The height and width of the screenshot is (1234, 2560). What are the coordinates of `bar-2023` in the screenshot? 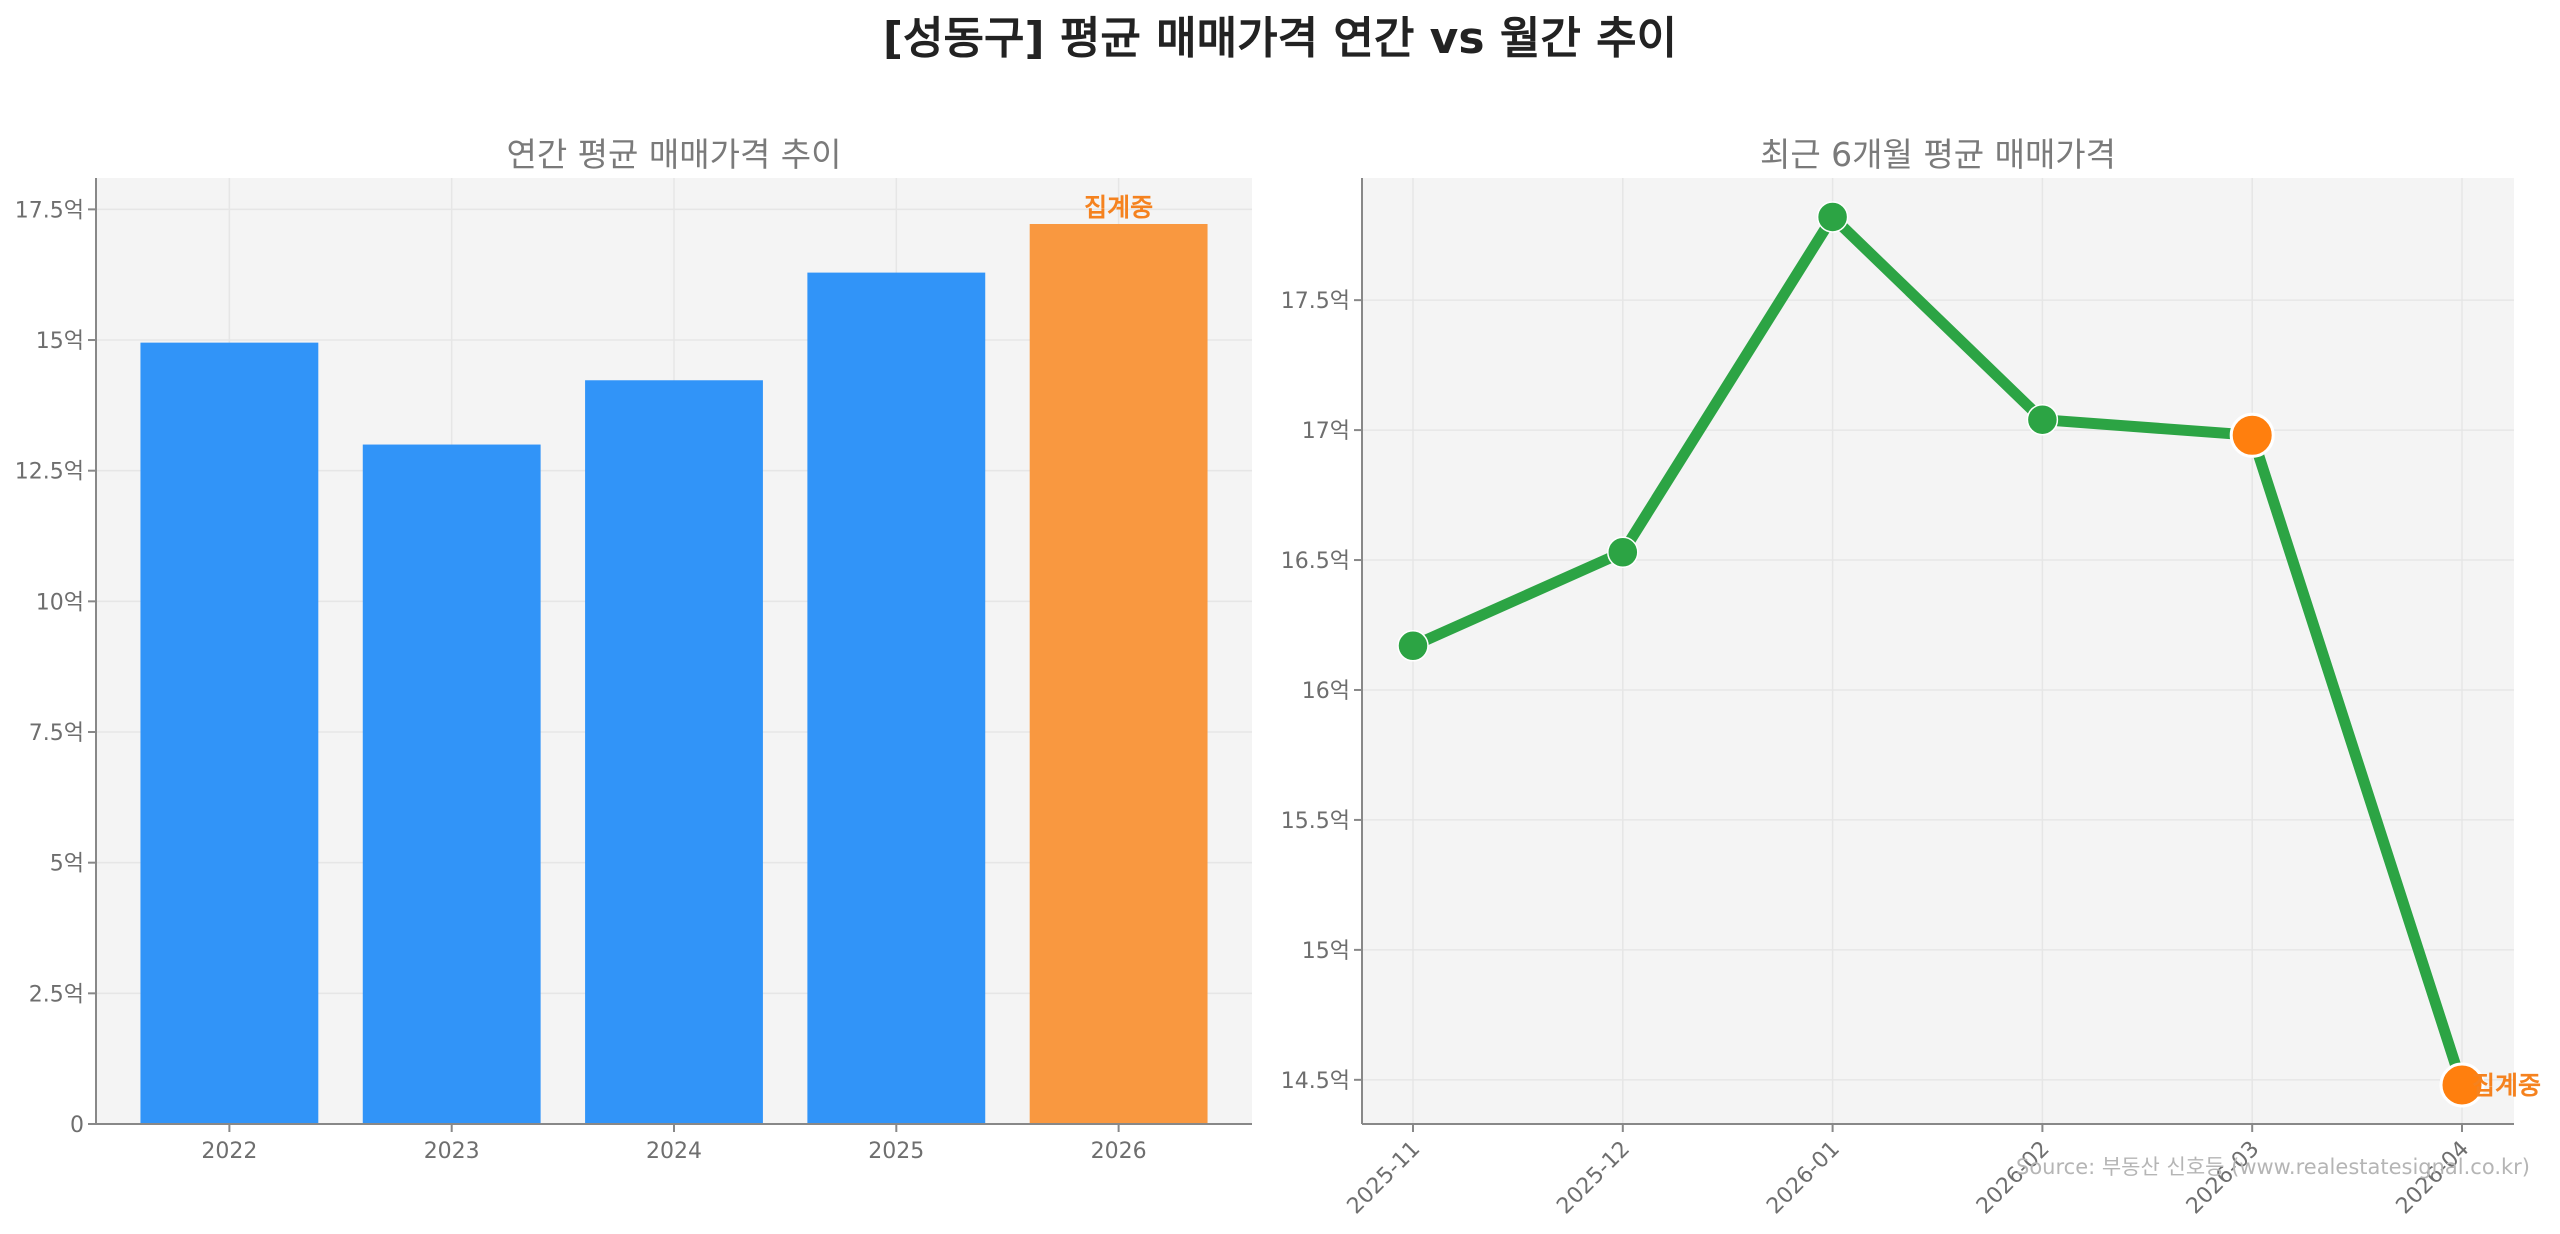 It's located at (451, 784).